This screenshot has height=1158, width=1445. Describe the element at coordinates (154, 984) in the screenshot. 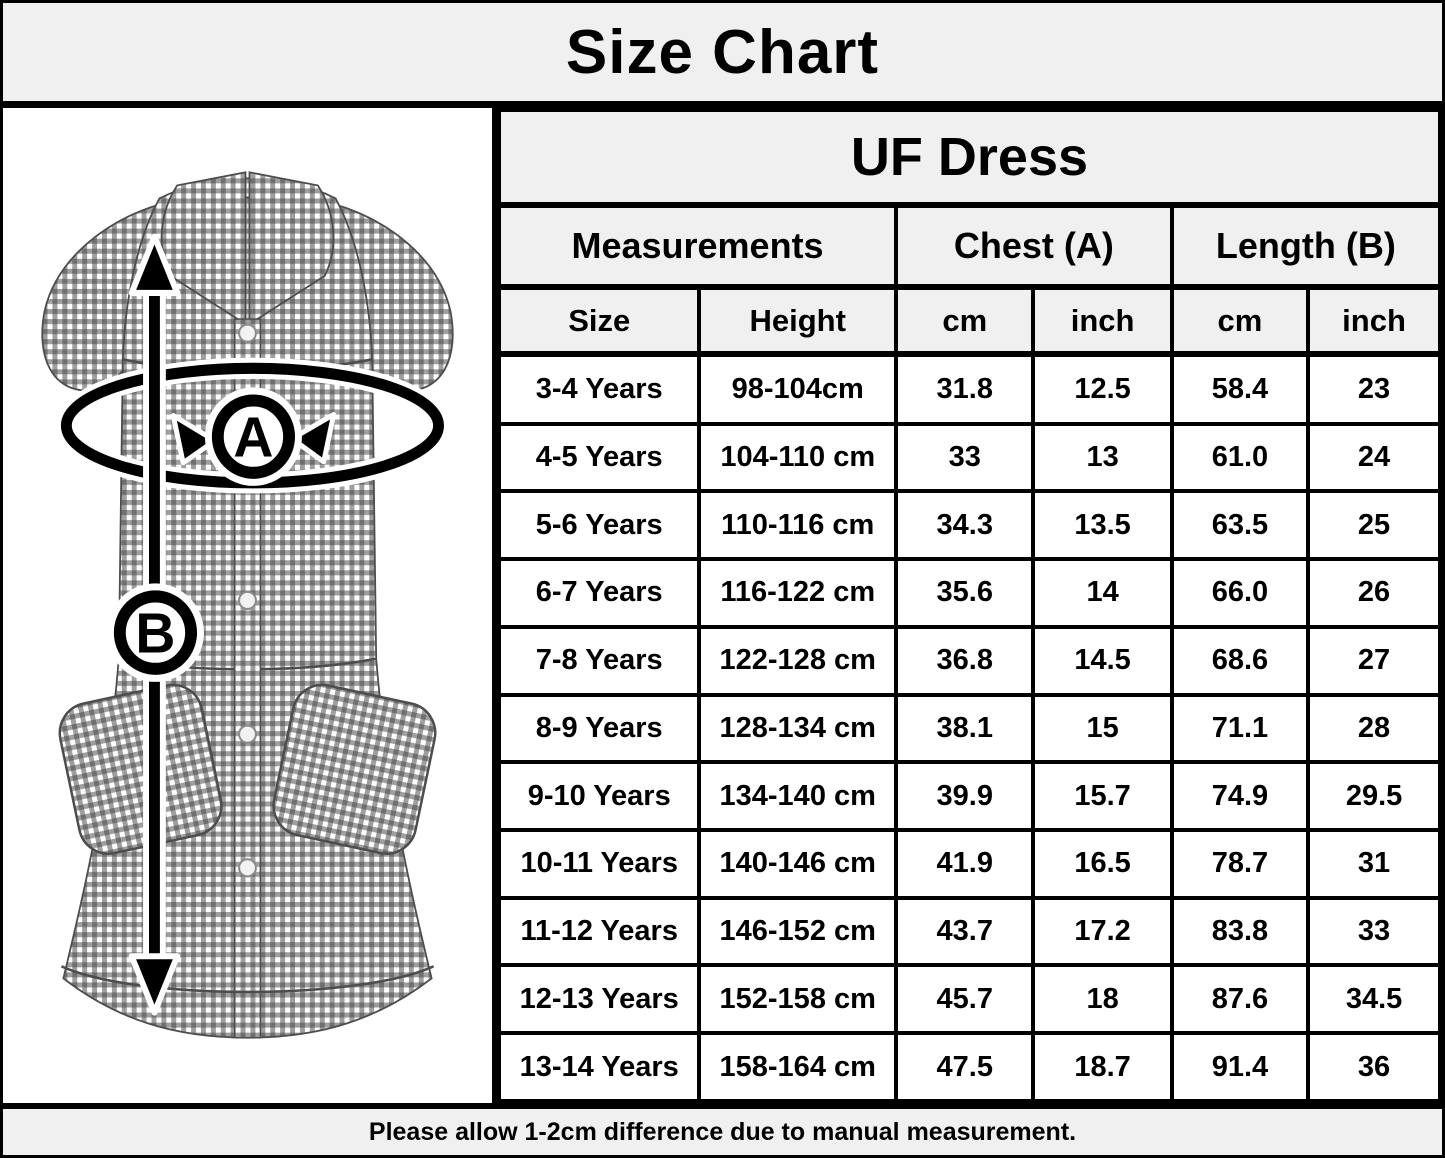

I see `length-arrowhead-bottom` at that location.